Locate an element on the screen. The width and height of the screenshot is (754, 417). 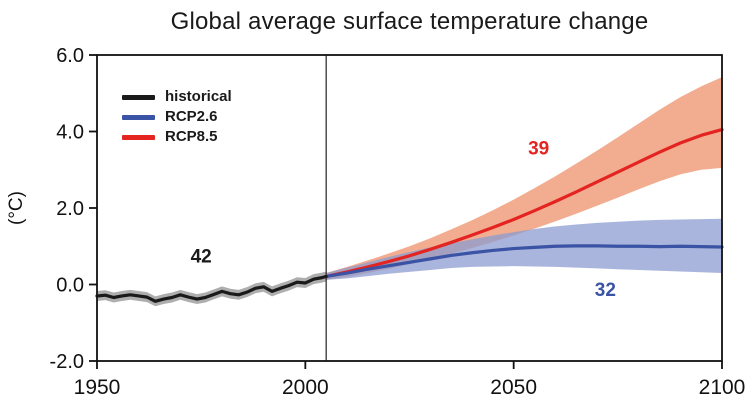
y-tick-label: 6.0 is located at coordinates (70, 56).